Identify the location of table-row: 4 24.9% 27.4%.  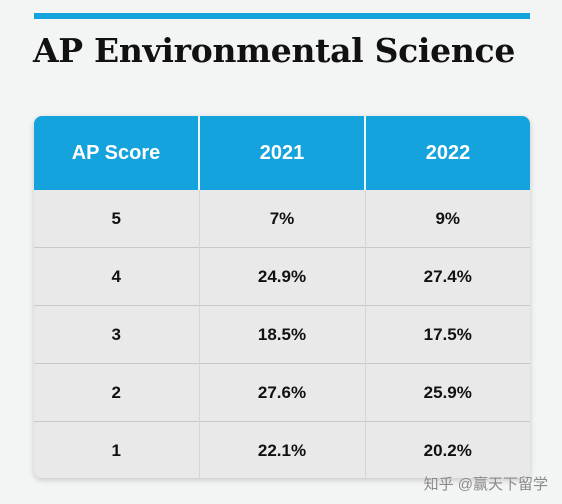
(282, 276).